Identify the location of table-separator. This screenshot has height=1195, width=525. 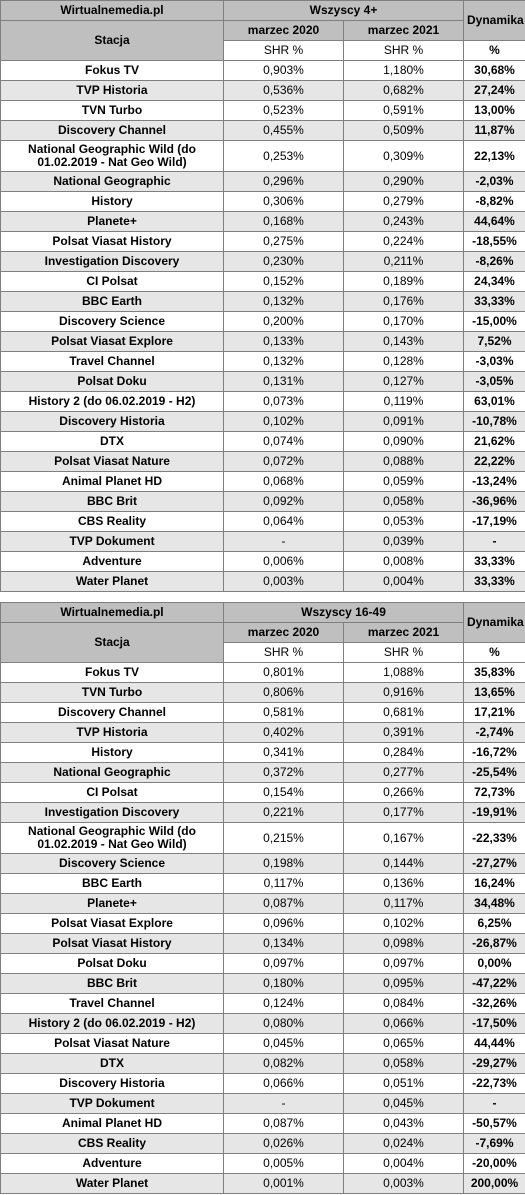
(262, 597).